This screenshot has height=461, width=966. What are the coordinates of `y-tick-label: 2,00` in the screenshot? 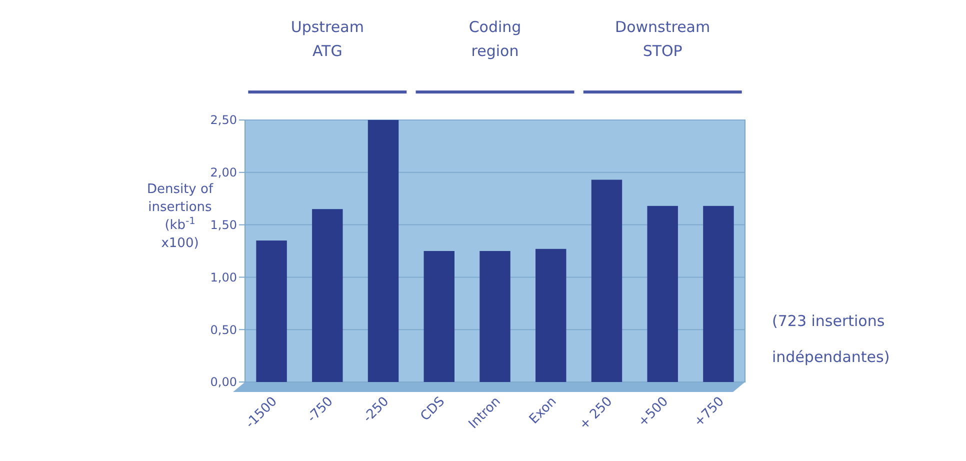 It's located at (223, 173).